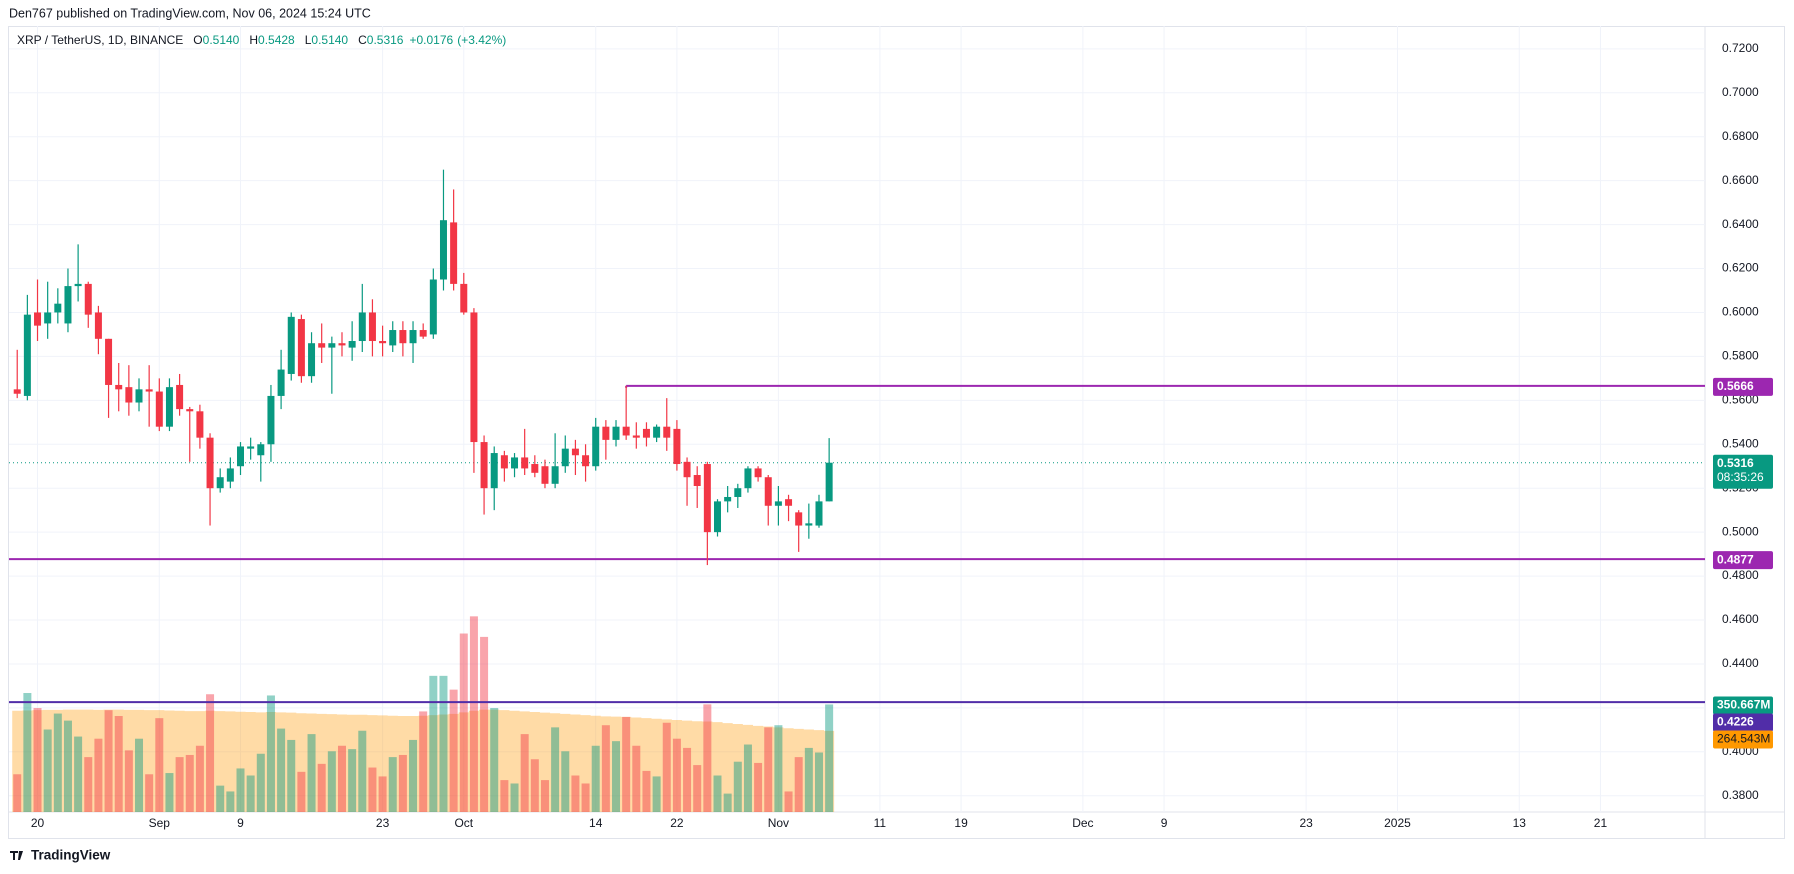 Image resolution: width=1794 pixels, height=874 pixels. I want to click on y-tick-label: 0.5800, so click(1740, 356).